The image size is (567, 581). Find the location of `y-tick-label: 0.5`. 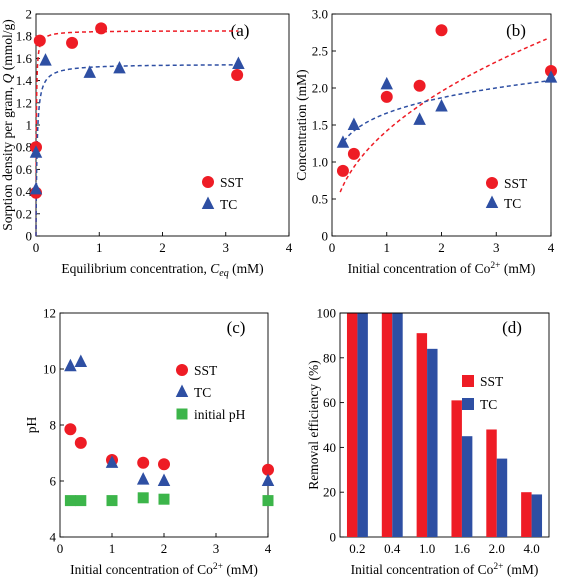

y-tick-label: 0.5 is located at coordinates (320, 199).